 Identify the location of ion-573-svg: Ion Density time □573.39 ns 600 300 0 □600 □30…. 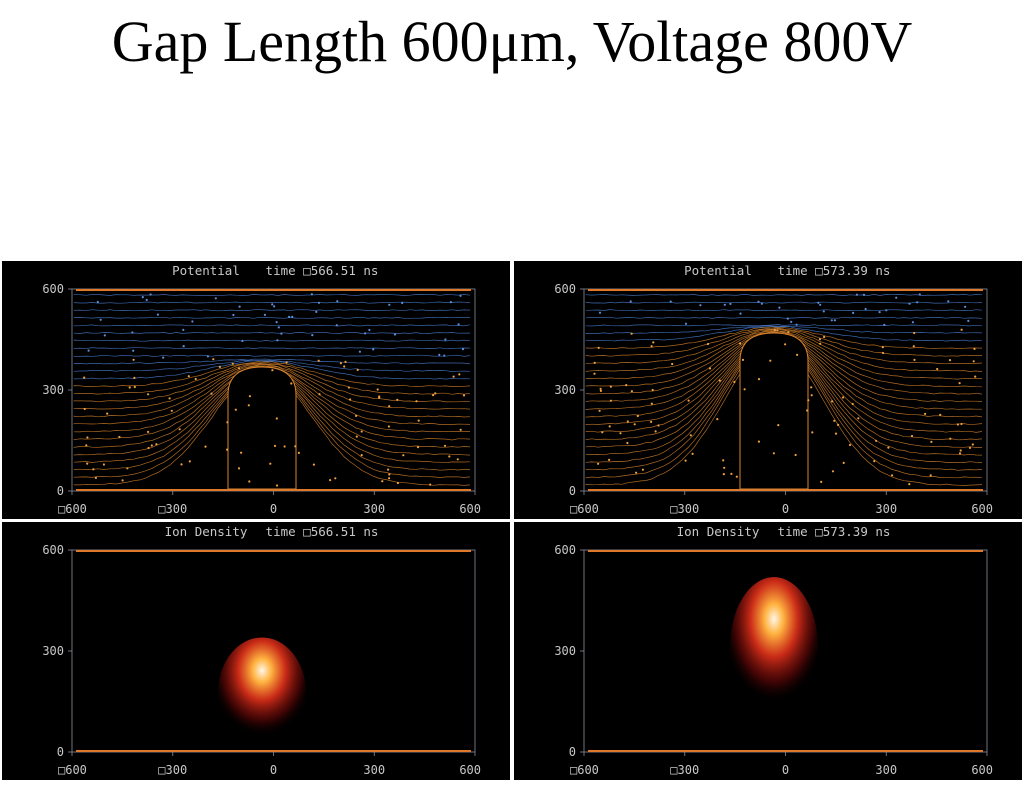
(773, 650).